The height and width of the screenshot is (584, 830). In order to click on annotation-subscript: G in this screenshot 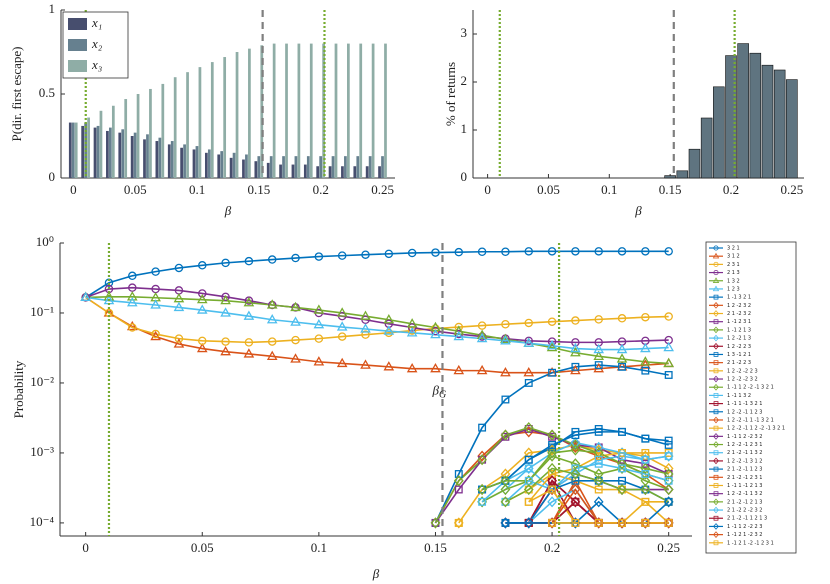, I will do `click(442, 395)`.